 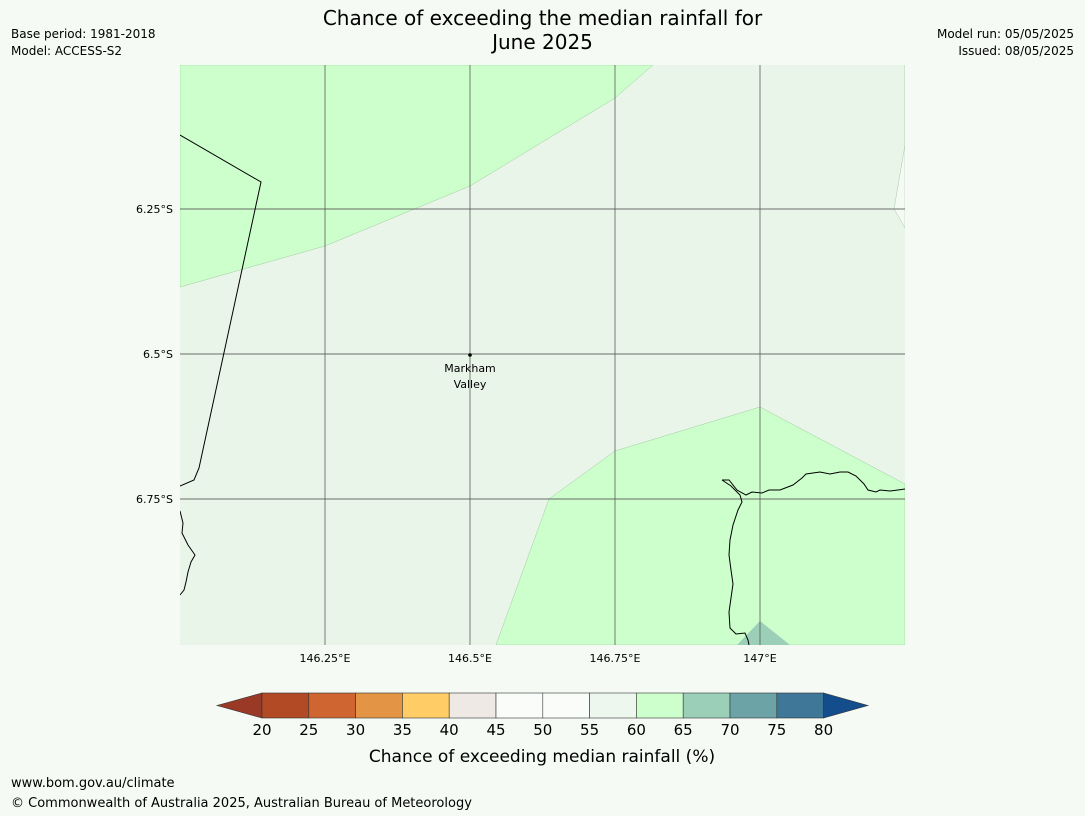 What do you see at coordinates (1005, 43) in the screenshot?
I see `meta-right: Model run: 05/05/2025 Issued: 08/05/2025` at bounding box center [1005, 43].